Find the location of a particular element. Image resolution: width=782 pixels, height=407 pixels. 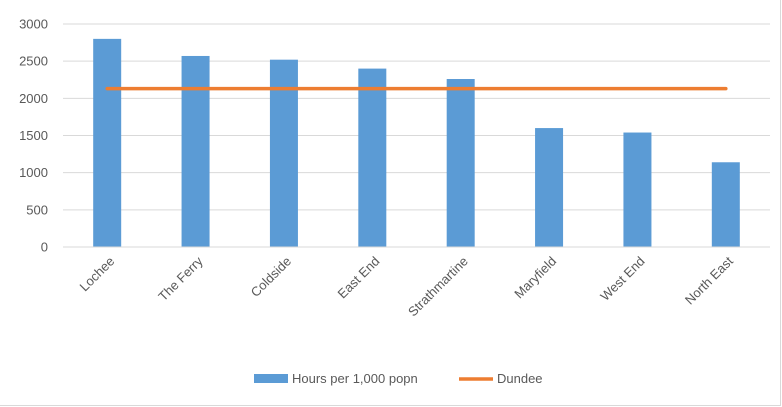

y-tick-label: 1000 is located at coordinates (33, 172).